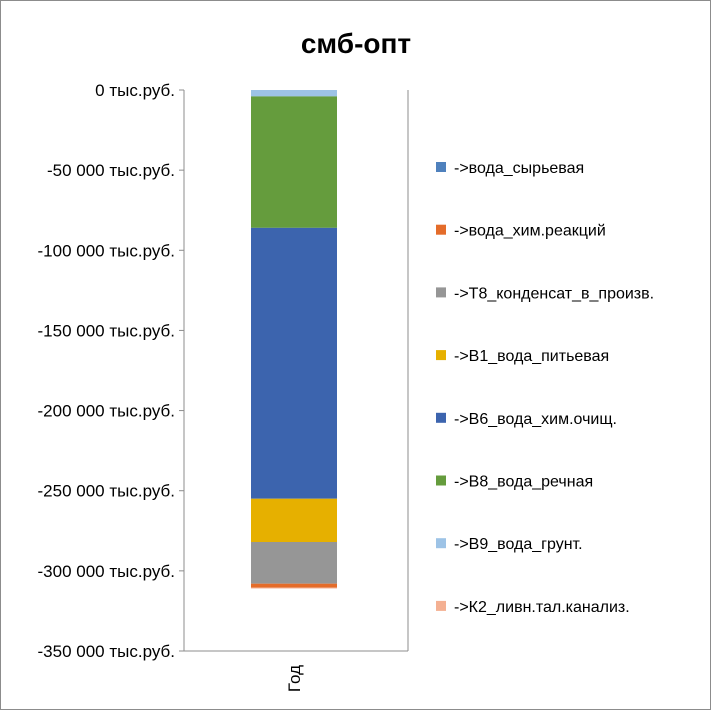 The height and width of the screenshot is (711, 711). What do you see at coordinates (106, 571) in the screenshot?
I see `y-tick-label: -300 000 тыс.руб.` at bounding box center [106, 571].